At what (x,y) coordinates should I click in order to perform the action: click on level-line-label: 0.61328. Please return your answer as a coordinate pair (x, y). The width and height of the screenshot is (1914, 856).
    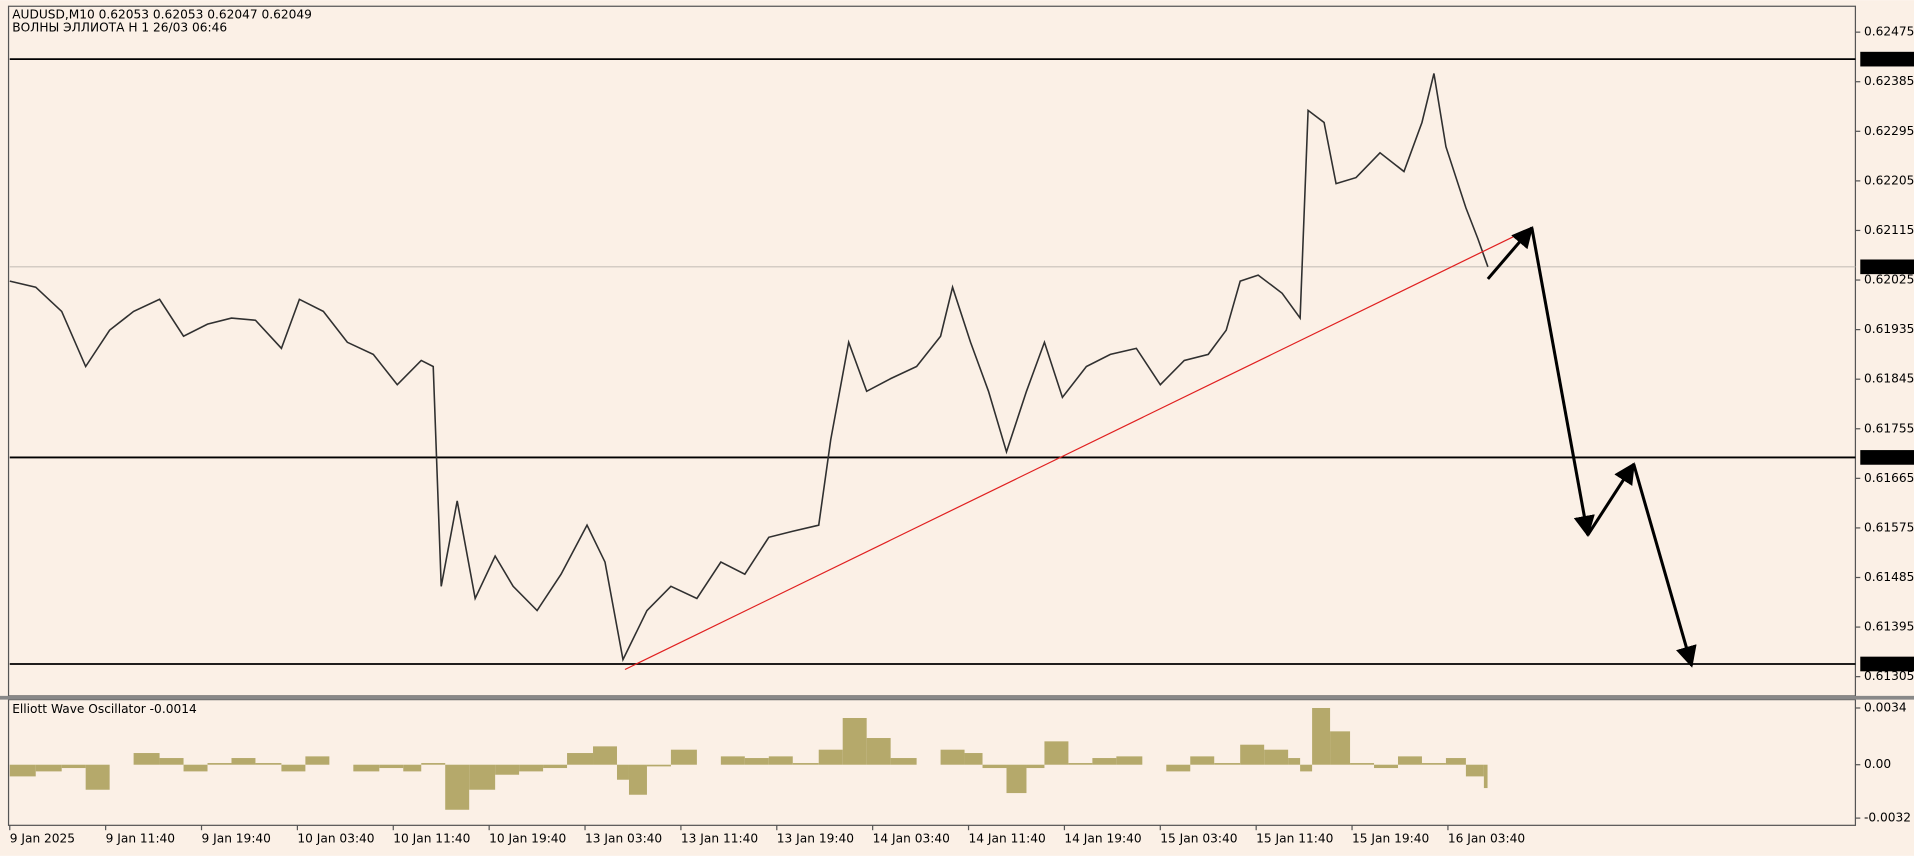
    Looking at the image, I should click on (1889, 663).